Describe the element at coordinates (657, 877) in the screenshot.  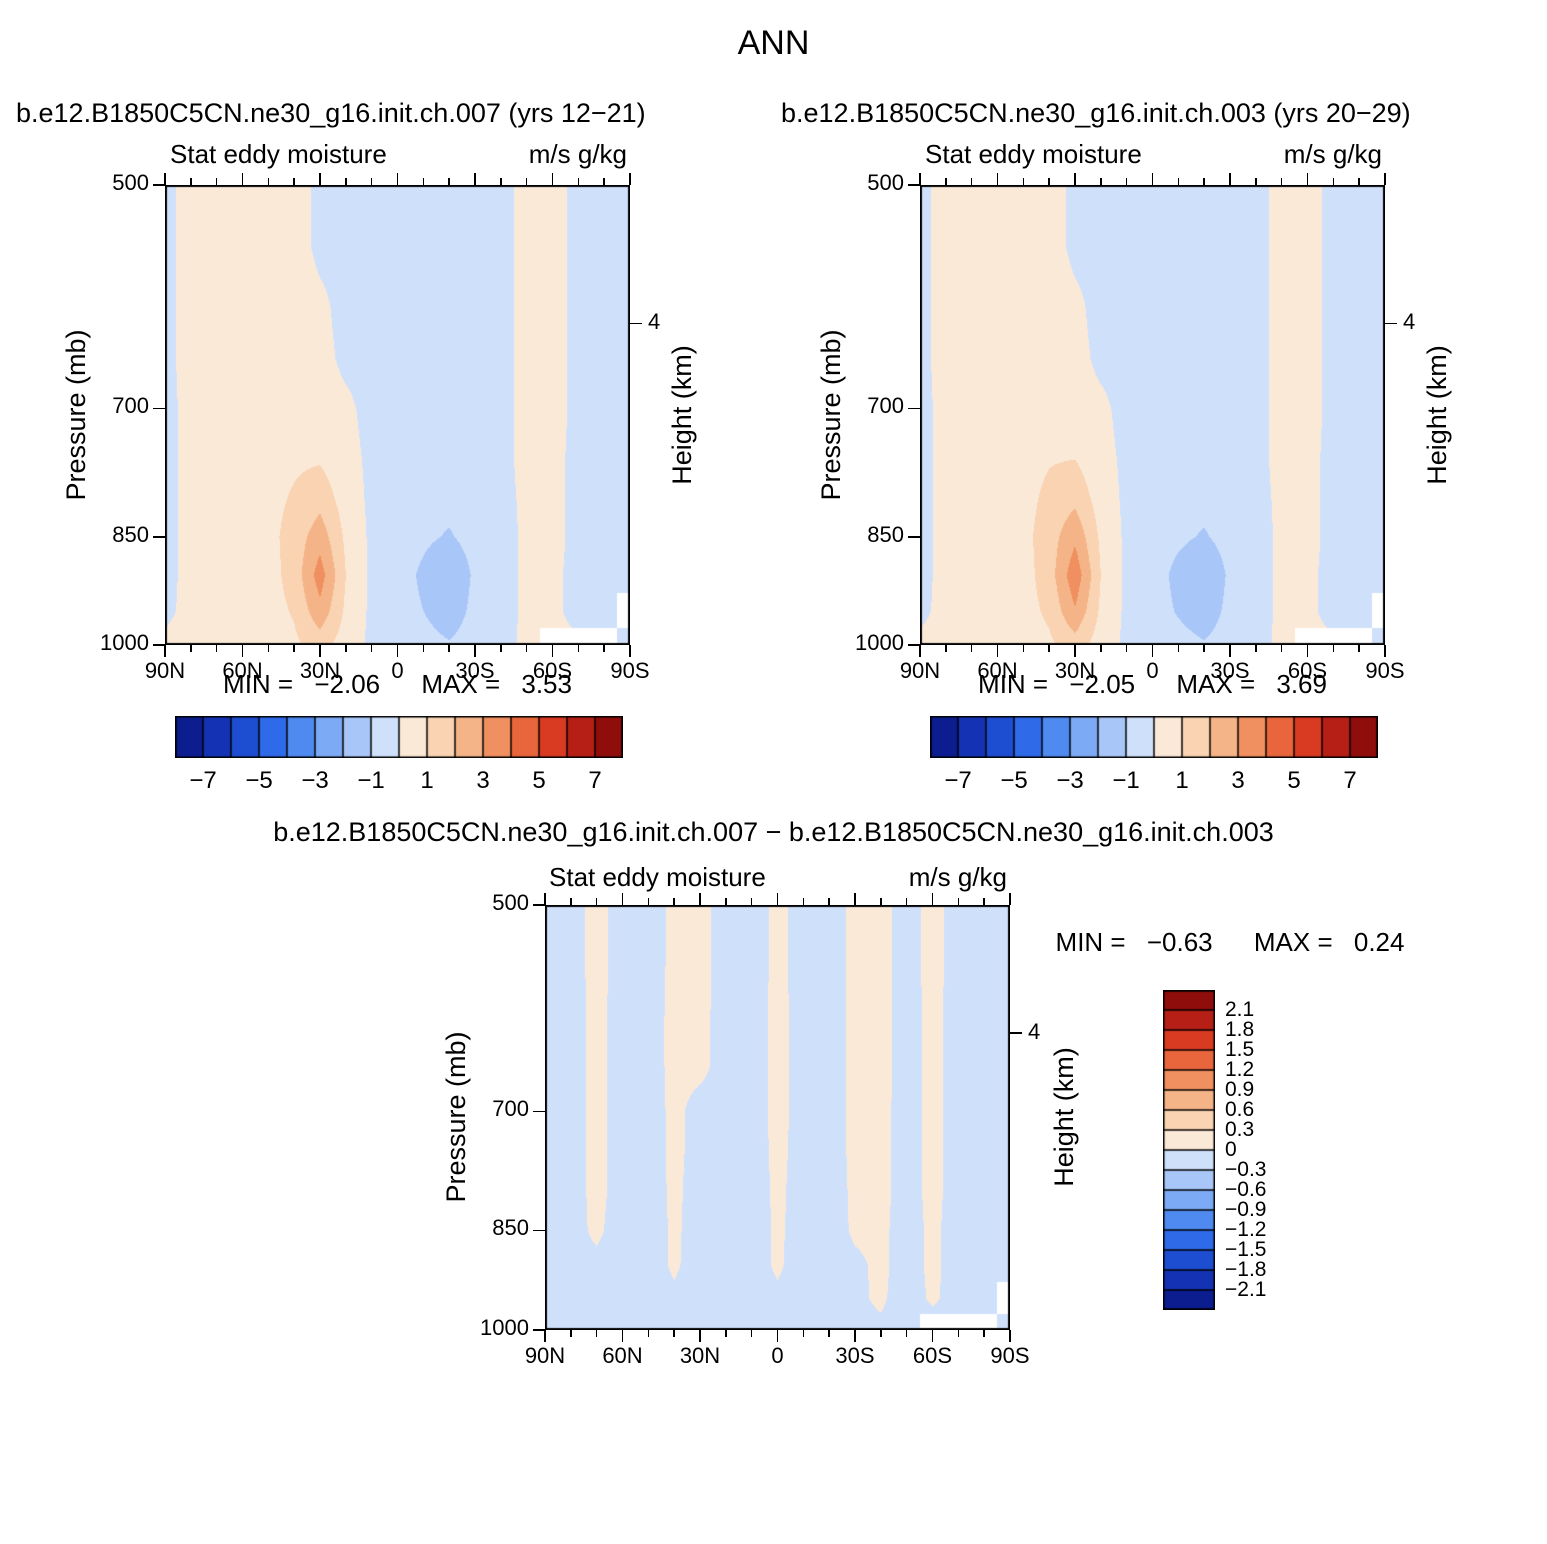
I see `panel3-field-title: Stat eddy moisture` at that location.